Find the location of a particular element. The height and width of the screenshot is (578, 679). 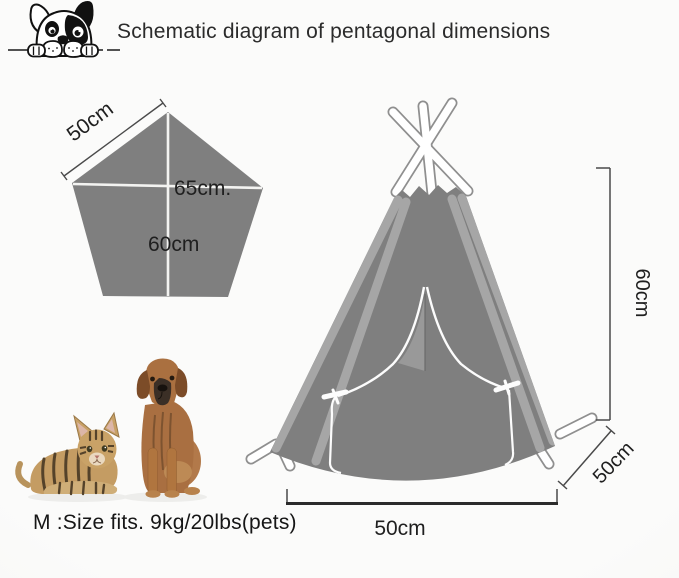

french-bulldog-icon is located at coordinates (64, 29).